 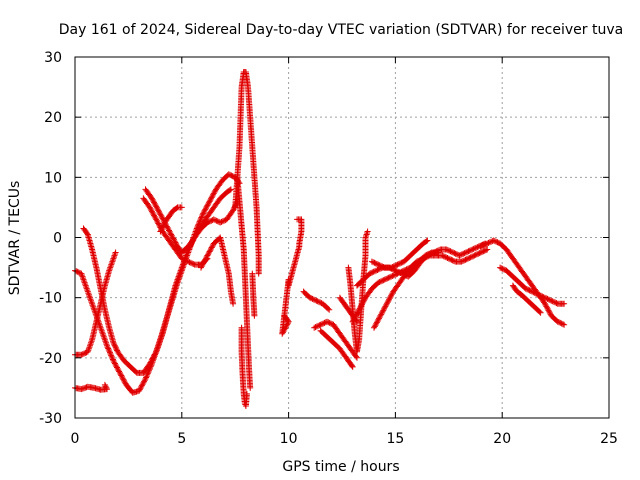 What do you see at coordinates (57, 239) in the screenshot?
I see `y-tick-label: 0` at bounding box center [57, 239].